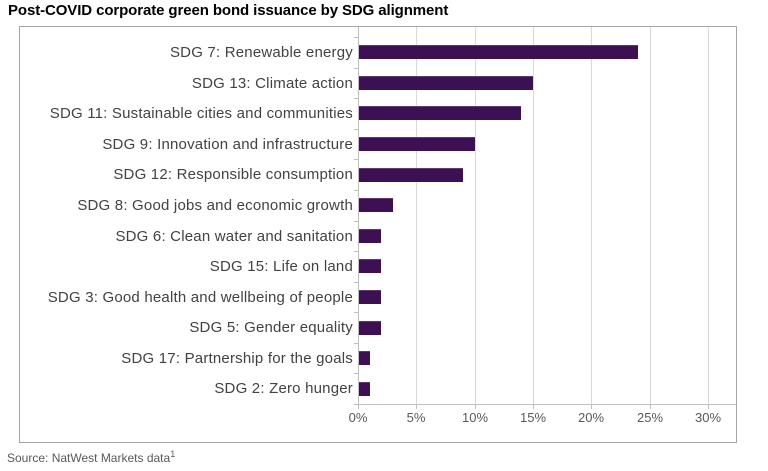 This screenshot has width=768, height=471. I want to click on category-label: SDG 6: Clean water and sanitation, so click(234, 236).